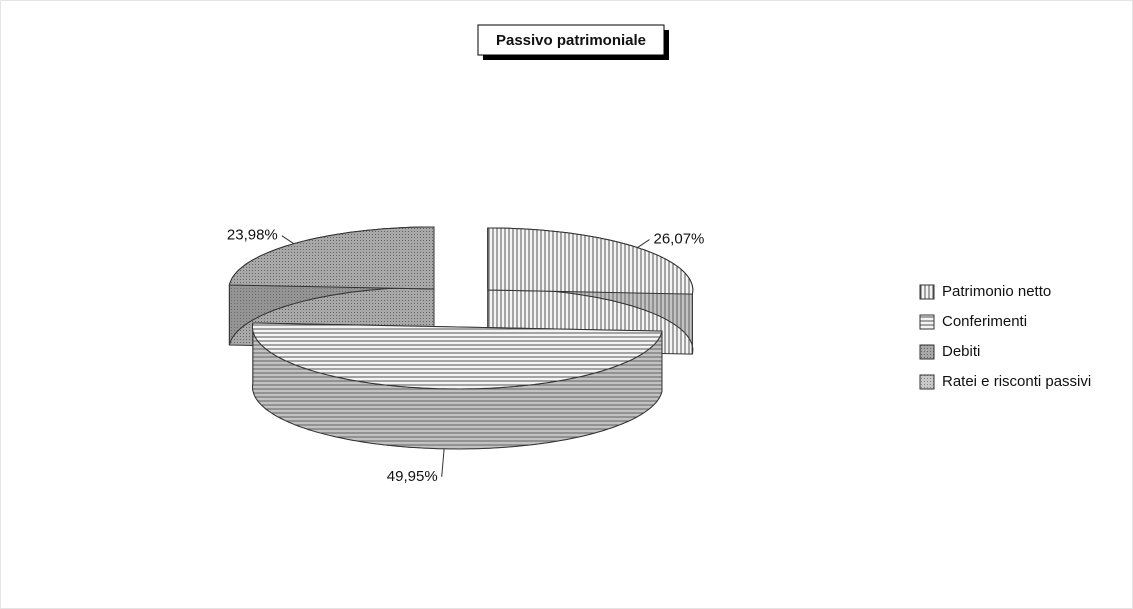  I want to click on legend-label: Patrimonio netto, so click(996, 291).